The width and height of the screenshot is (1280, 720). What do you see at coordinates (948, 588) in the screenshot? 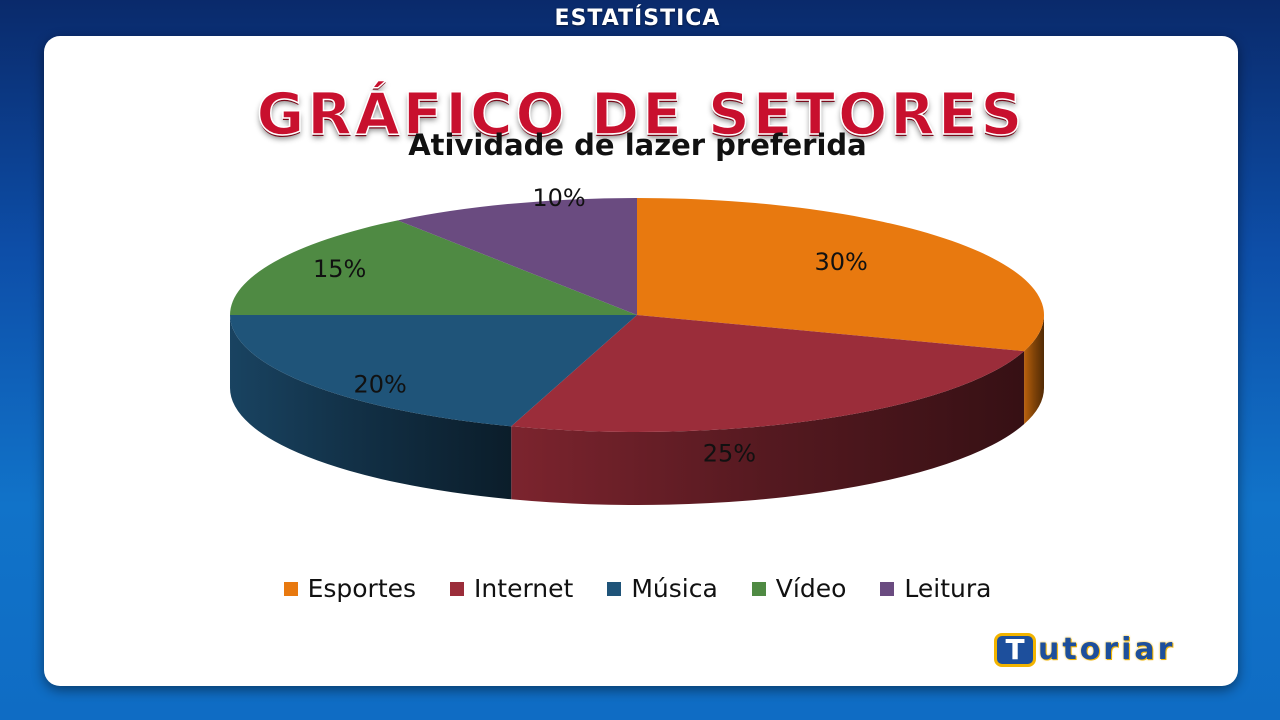
I see `legend-label: Leitura` at bounding box center [948, 588].